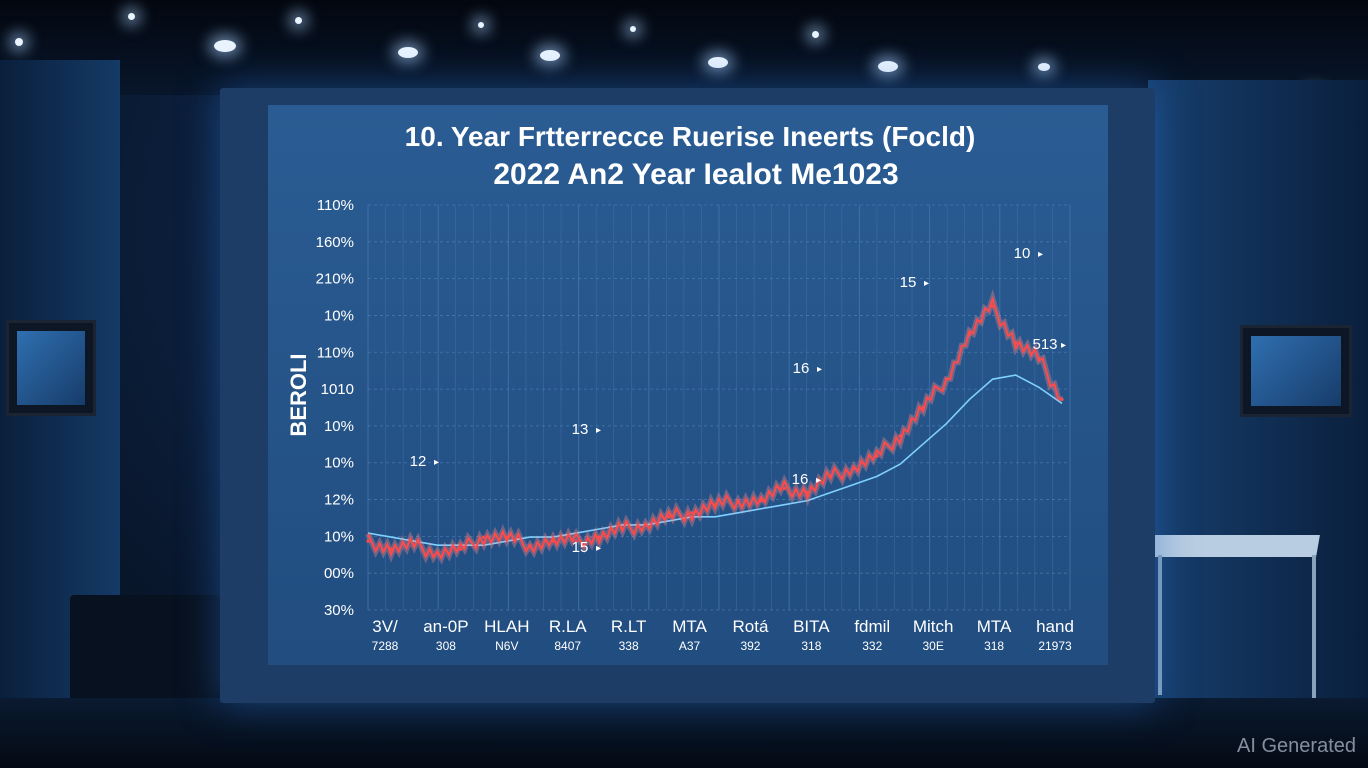 This screenshot has height=768, width=1368. What do you see at coordinates (800, 479) in the screenshot?
I see `annotation-label: 16` at bounding box center [800, 479].